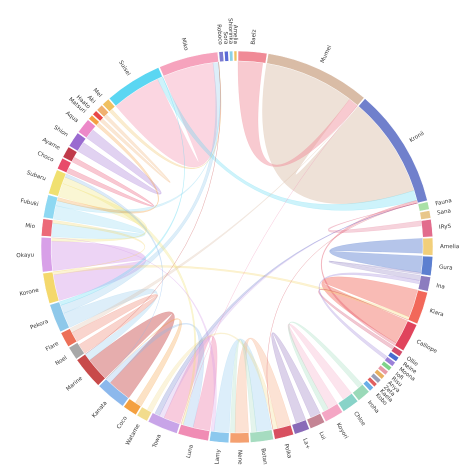 The image size is (474, 474). I want to click on node-label-marine: Marine, so click(74, 383).